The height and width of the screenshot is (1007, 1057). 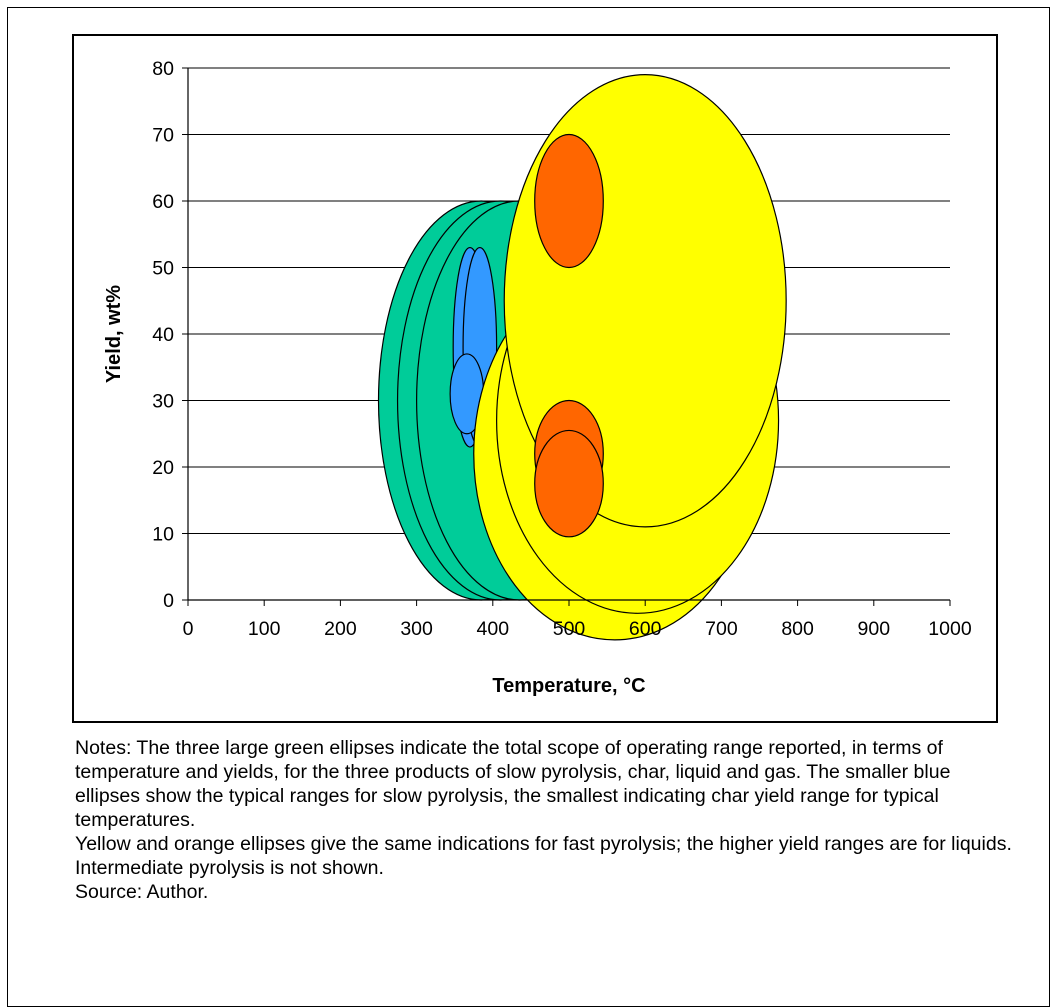 What do you see at coordinates (163, 136) in the screenshot?
I see `y-tick-label: 70` at bounding box center [163, 136].